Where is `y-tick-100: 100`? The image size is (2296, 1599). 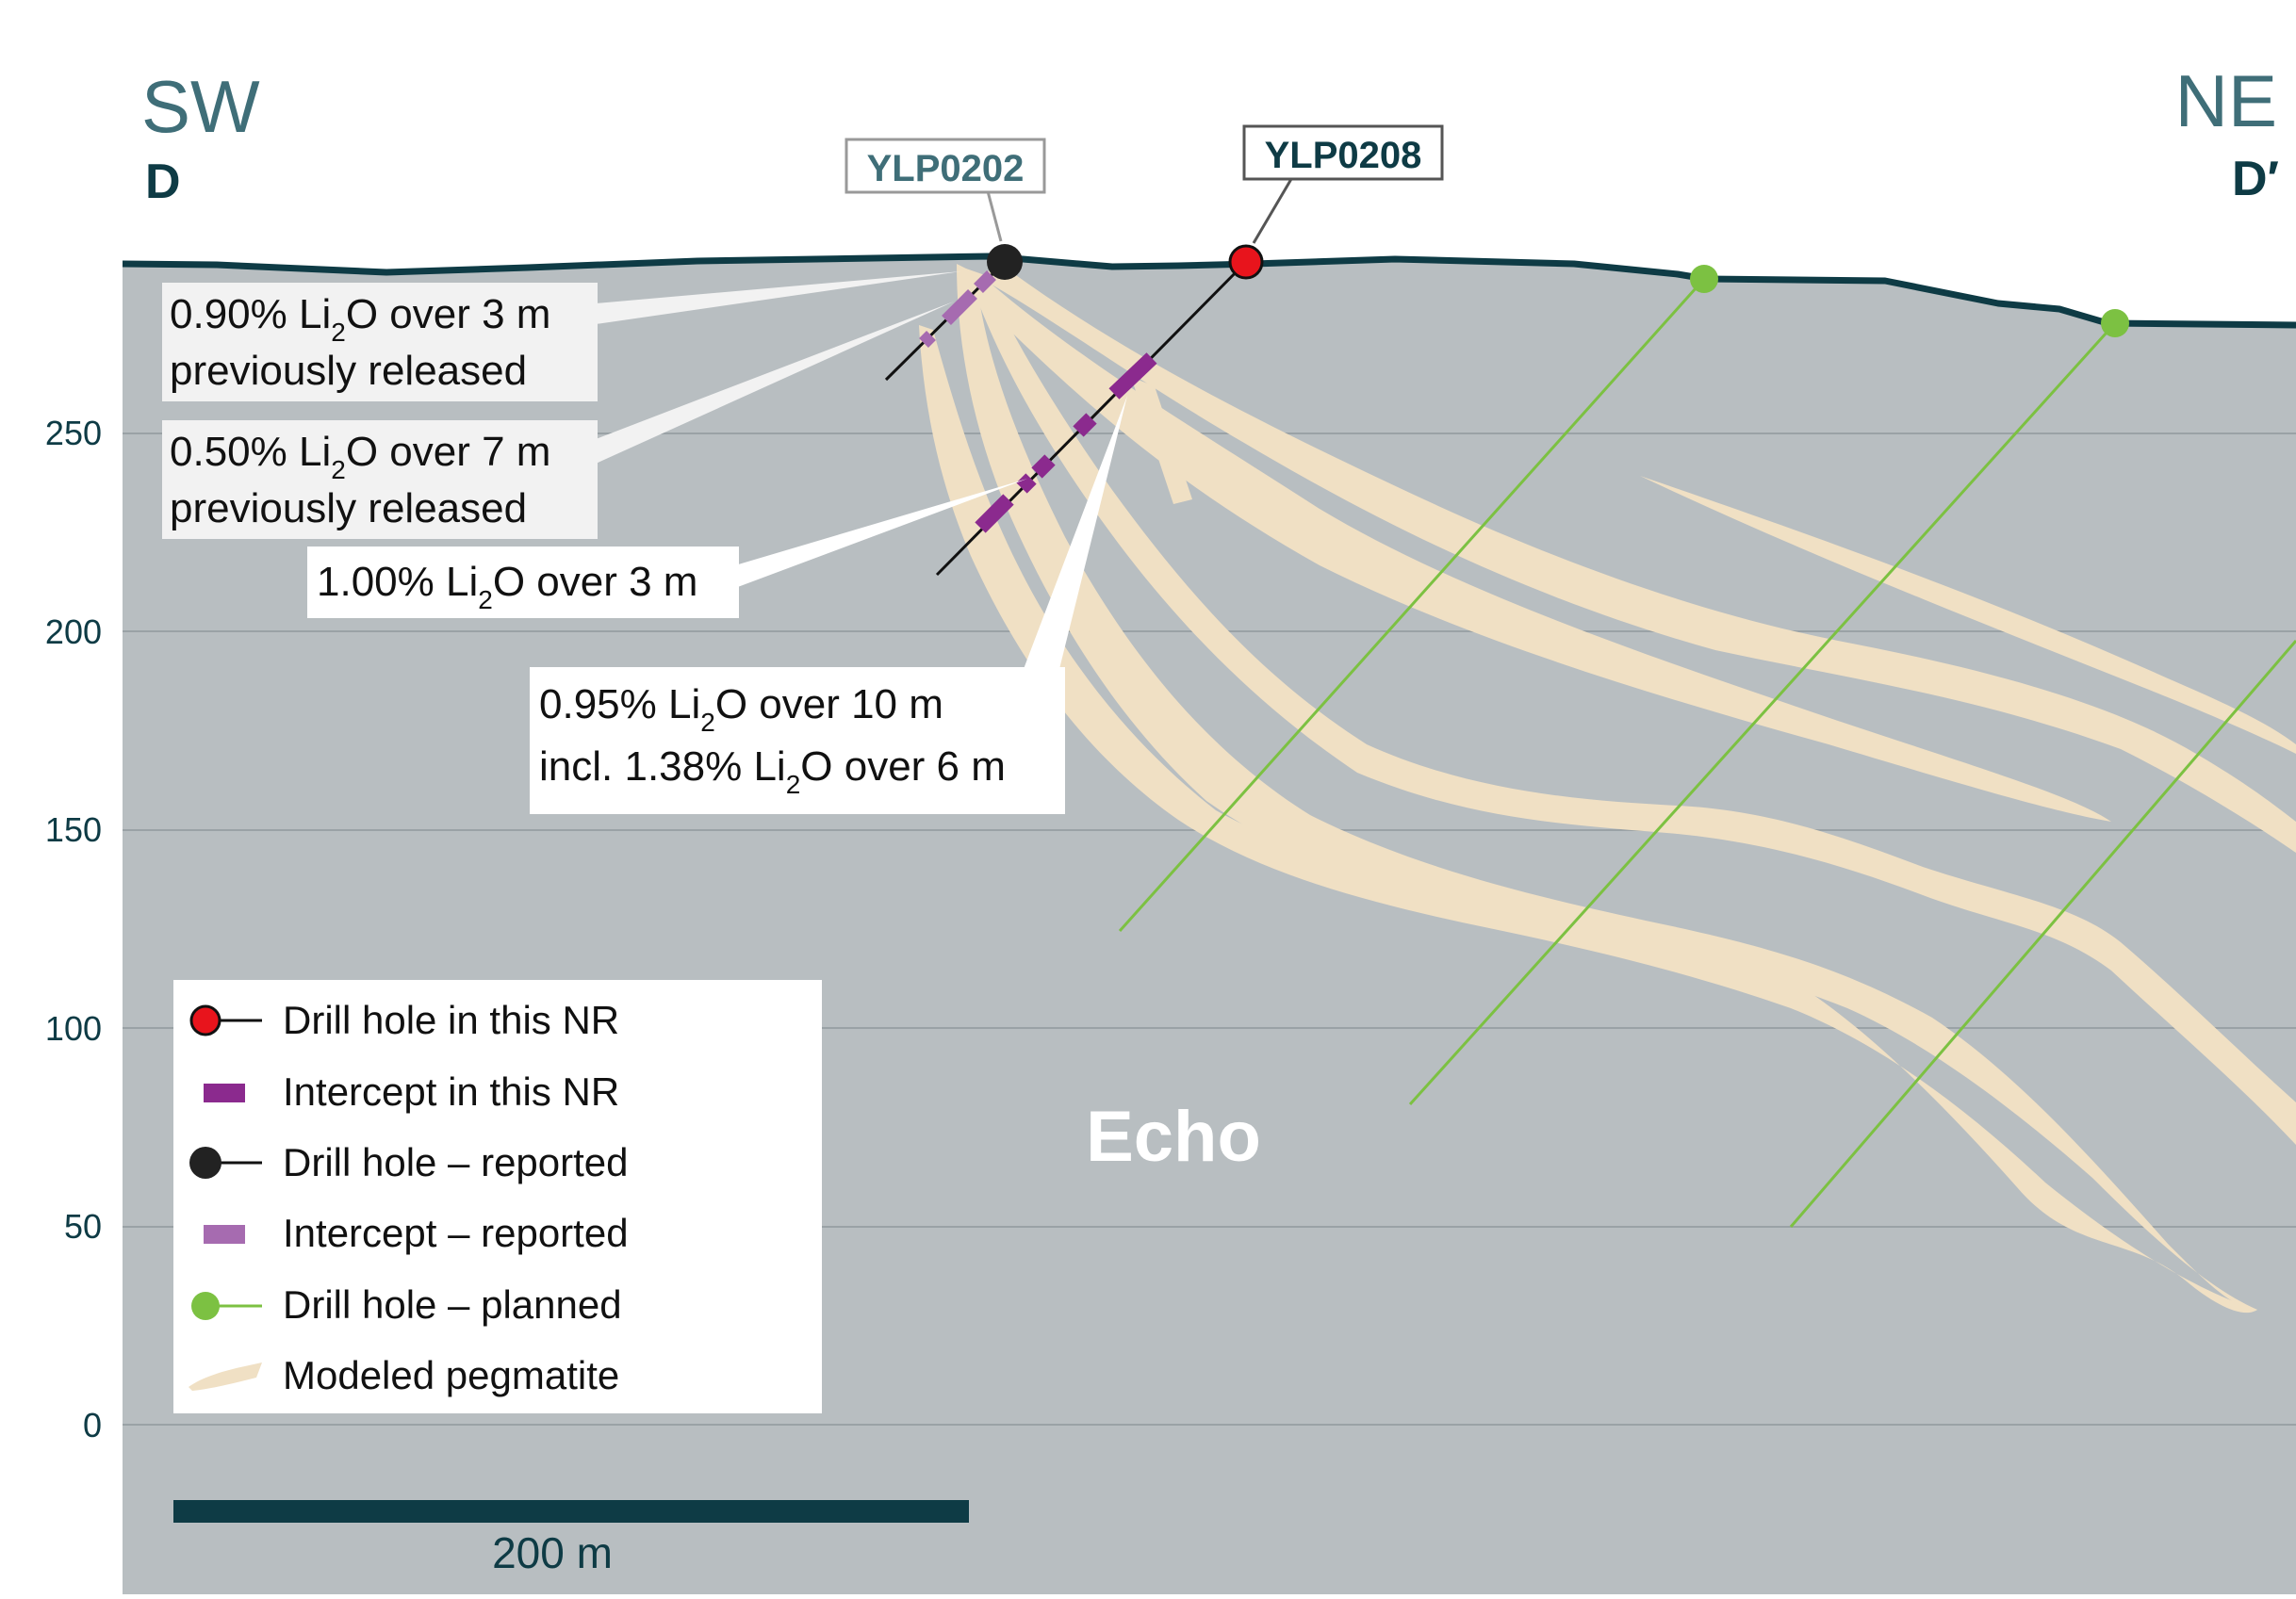
y-tick-100: 100 is located at coordinates (73, 1028).